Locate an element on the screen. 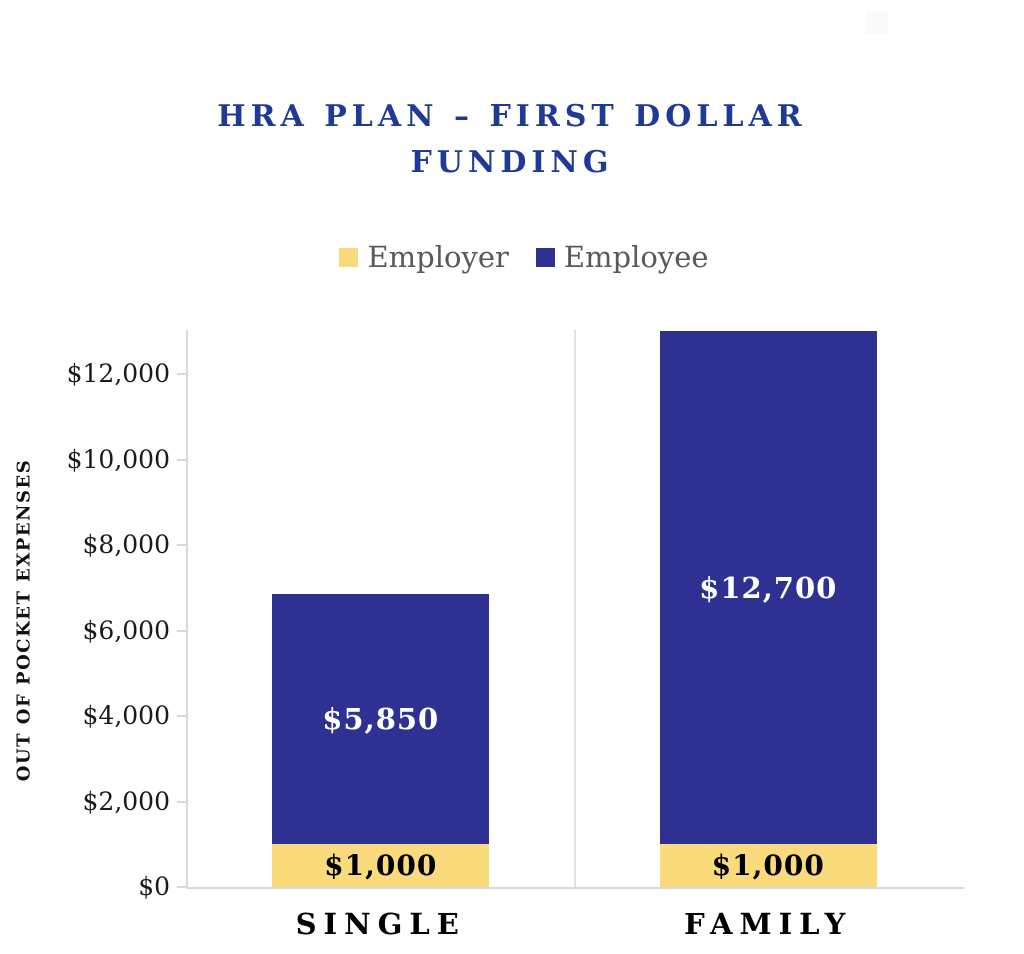 The width and height of the screenshot is (1024, 954). category-divider-line is located at coordinates (574, 608).